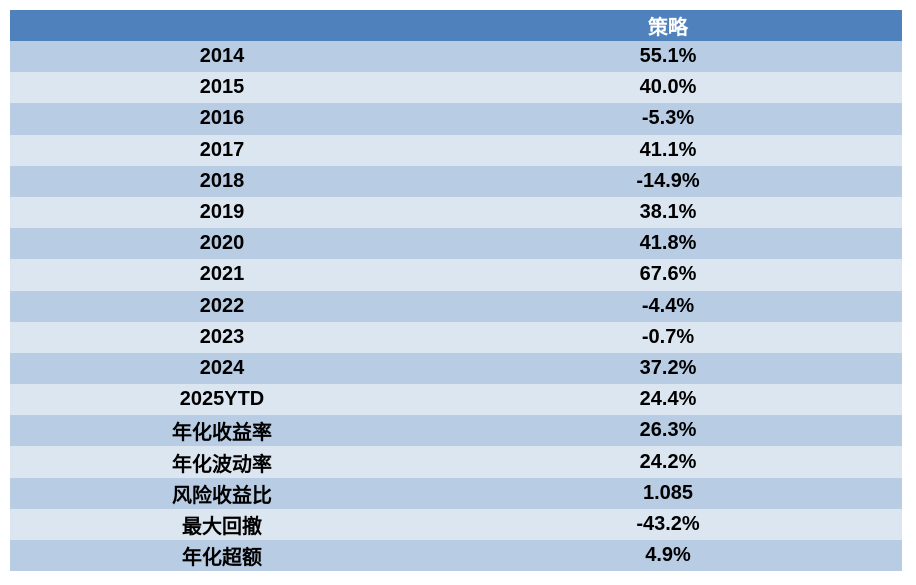 Image resolution: width=916 pixels, height=585 pixels. Describe the element at coordinates (222, 495) in the screenshot. I see `row-label: 风险收益比` at that location.